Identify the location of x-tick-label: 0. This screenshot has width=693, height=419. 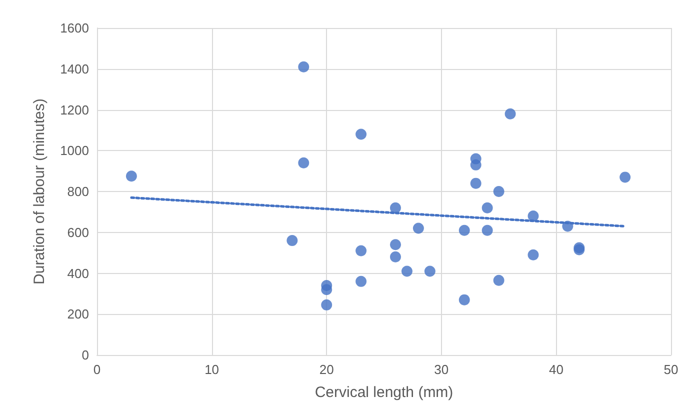
(97, 369).